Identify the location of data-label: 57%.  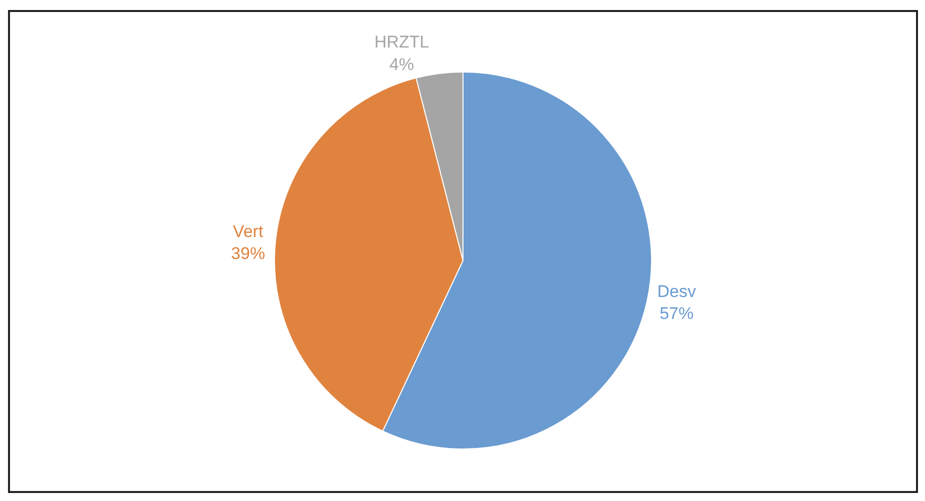
(677, 314).